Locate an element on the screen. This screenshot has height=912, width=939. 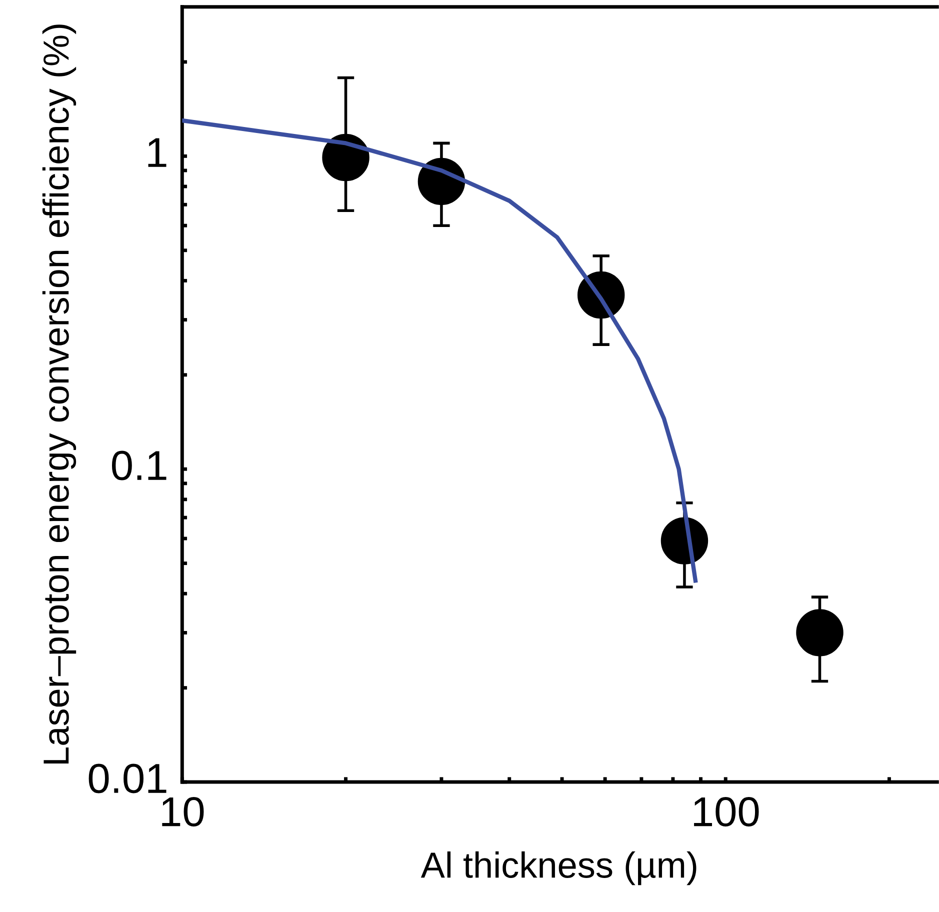
x-tick-label: 10 is located at coordinates (183, 812).